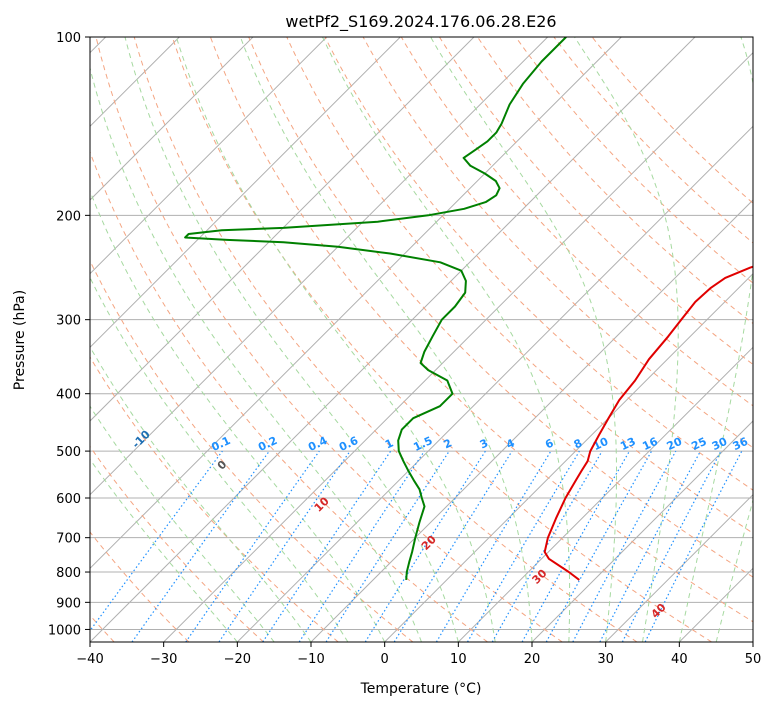 Image resolution: width=775 pixels, height=708 pixels. I want to click on mixing-ratio-label: 20, so click(675, 444).